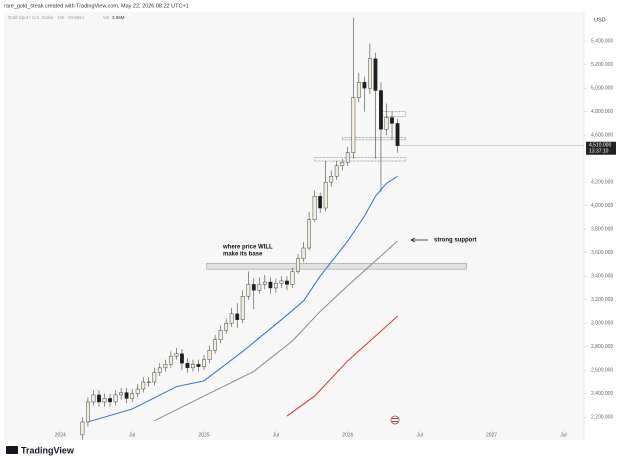 This screenshot has height=466, width=625. Describe the element at coordinates (46, 17) in the screenshot. I see `symbol: Gold Spot / U.S. Dollar · 1W · OANDA` at that location.